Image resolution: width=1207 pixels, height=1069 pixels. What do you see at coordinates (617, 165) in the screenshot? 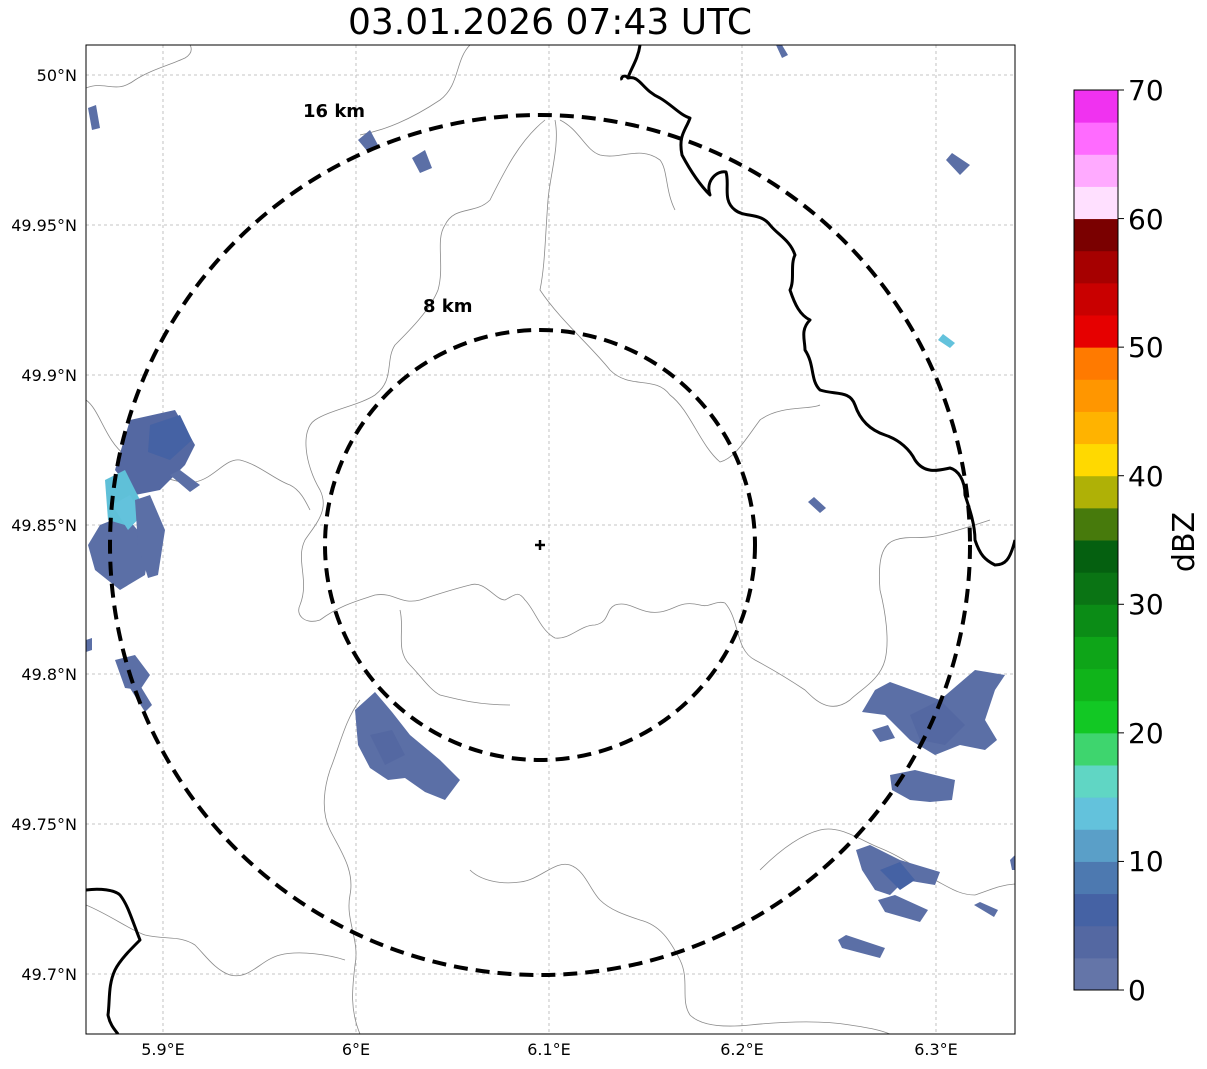
I see `admin-line-ne-local` at bounding box center [617, 165].